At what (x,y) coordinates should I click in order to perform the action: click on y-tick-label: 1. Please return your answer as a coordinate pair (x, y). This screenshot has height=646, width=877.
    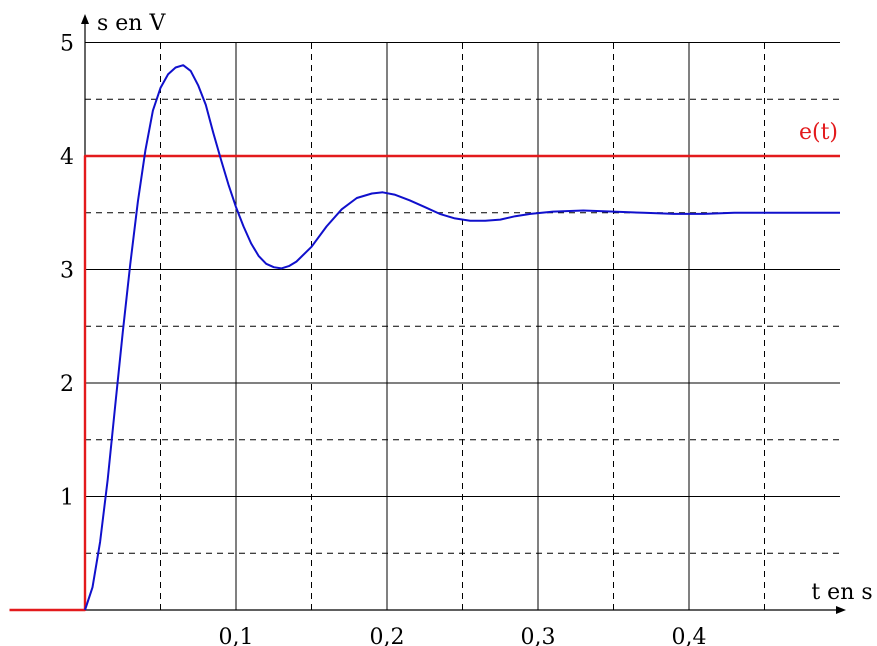
    Looking at the image, I should click on (67, 498).